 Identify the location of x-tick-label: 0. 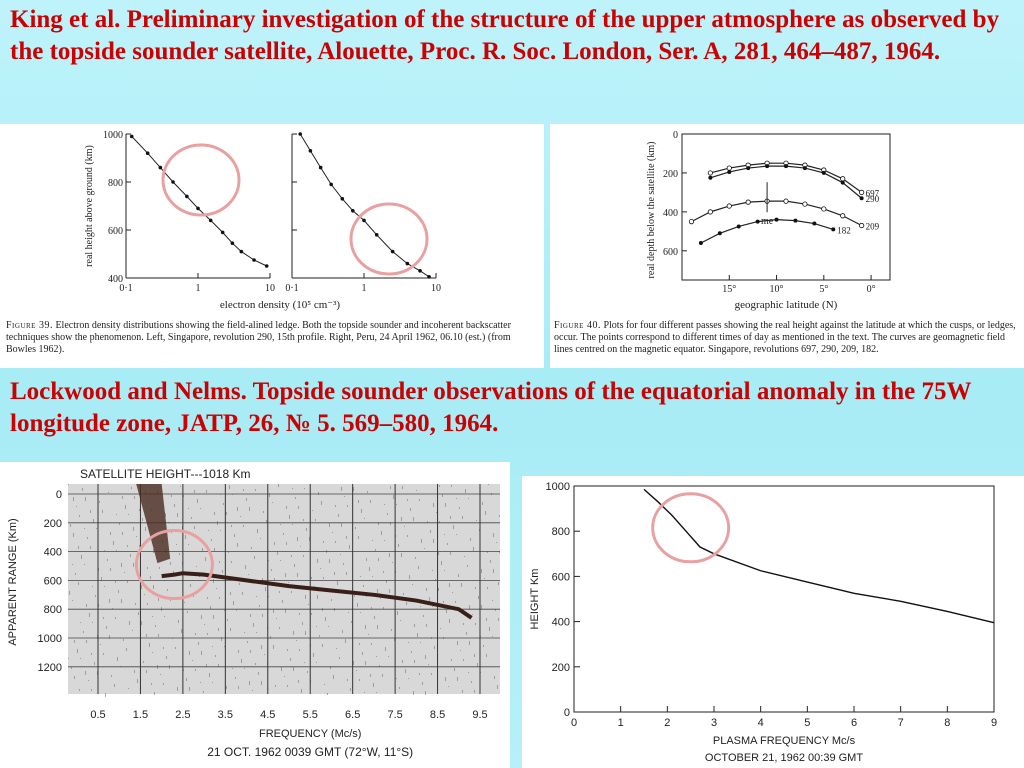
(574, 723).